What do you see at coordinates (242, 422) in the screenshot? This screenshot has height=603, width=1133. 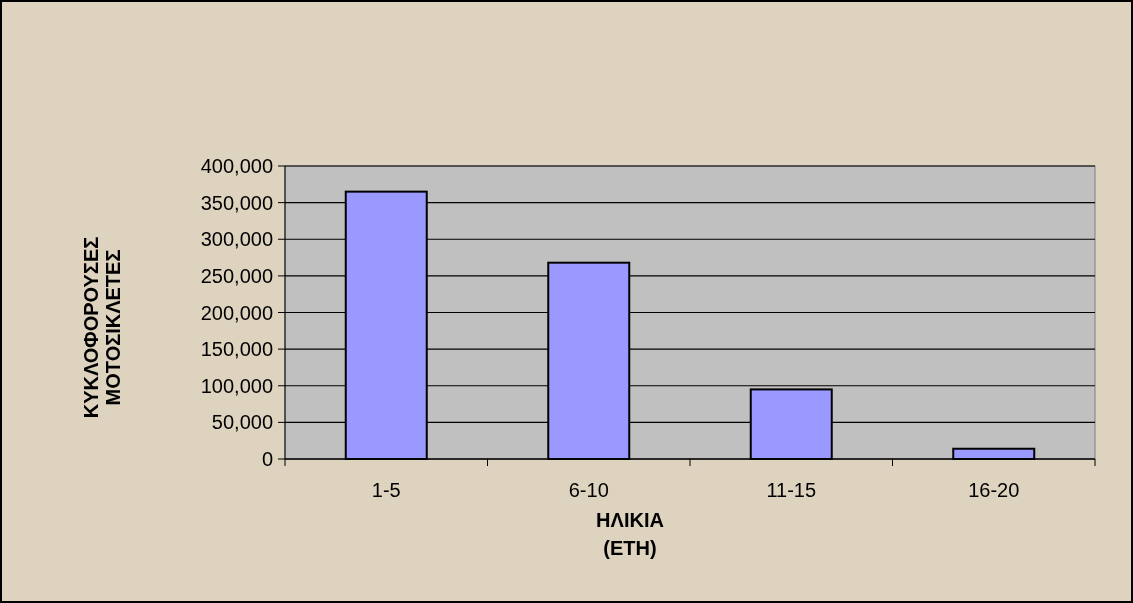 I see `y-tick-label: 50,000` at bounding box center [242, 422].